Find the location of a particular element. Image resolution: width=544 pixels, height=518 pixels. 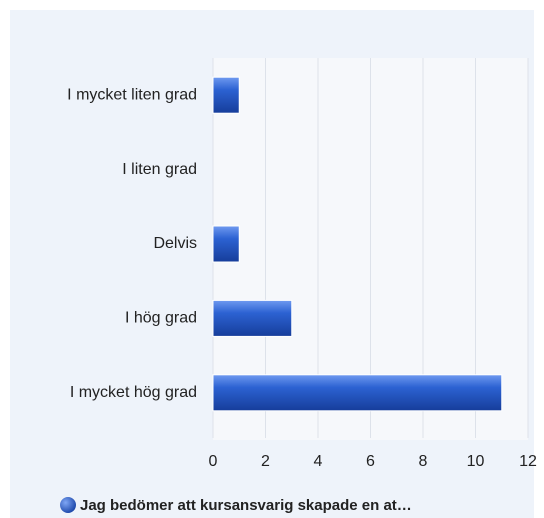

x-tick-label: 10 is located at coordinates (476, 461).